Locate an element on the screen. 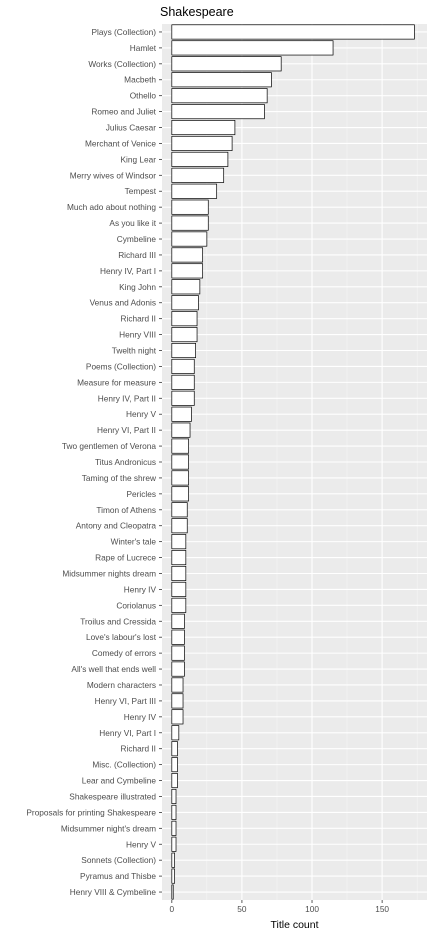  category-label: Venus and Adonis is located at coordinates (123, 303).